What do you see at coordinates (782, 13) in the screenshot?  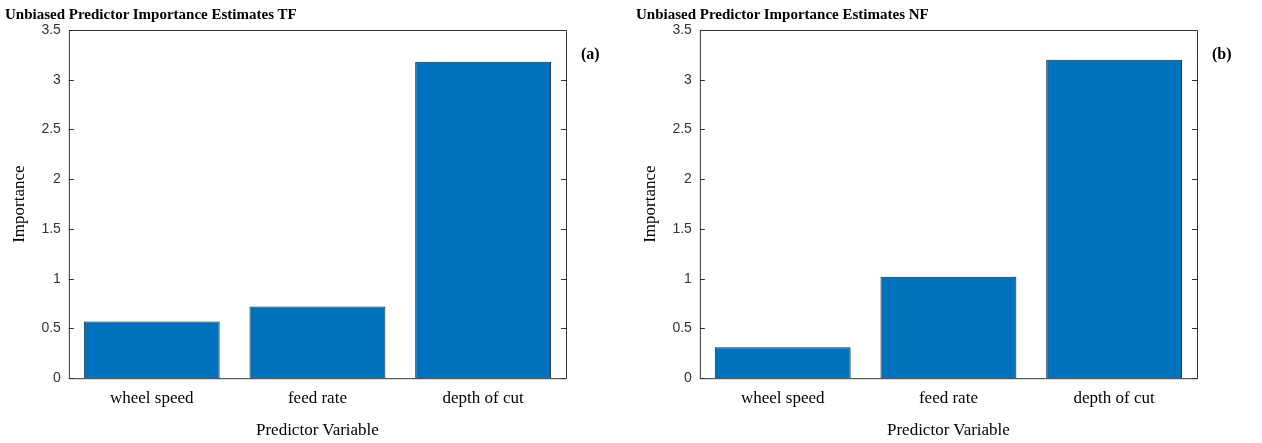 I see `chart-title: Unbiased Predictor Importance Estimates NF` at bounding box center [782, 13].